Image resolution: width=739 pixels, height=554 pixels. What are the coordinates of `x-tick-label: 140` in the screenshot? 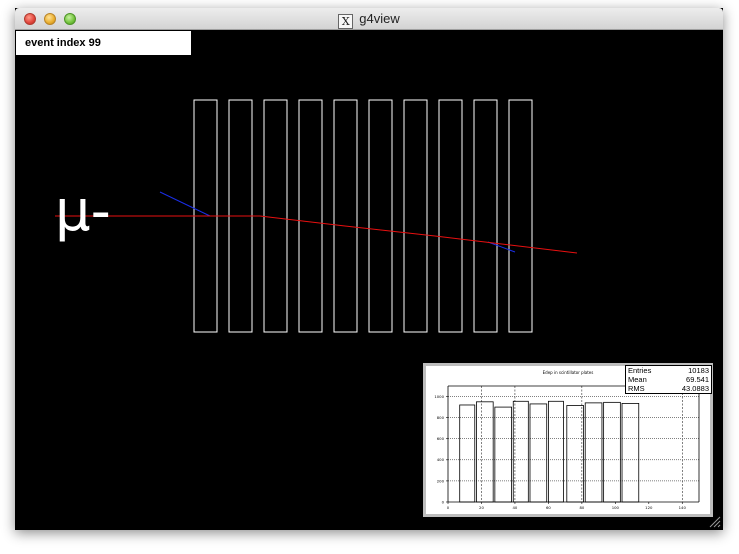 It's located at (683, 507).